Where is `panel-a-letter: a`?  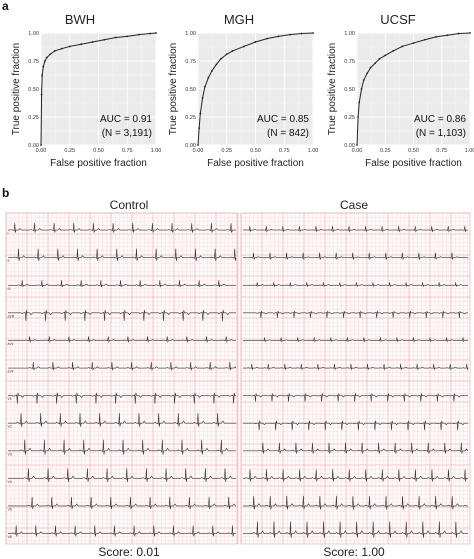
panel-a-letter: a is located at coordinates (5, 6).